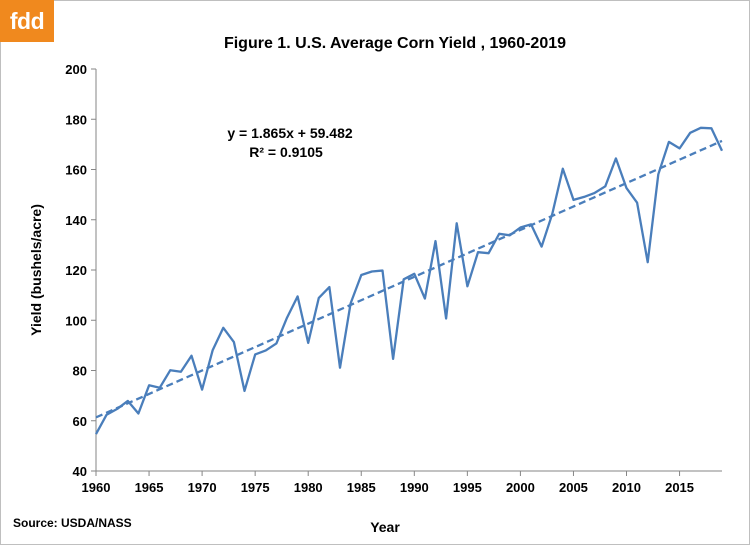 The width and height of the screenshot is (750, 545). What do you see at coordinates (76, 170) in the screenshot?
I see `y-tick-label: 160` at bounding box center [76, 170].